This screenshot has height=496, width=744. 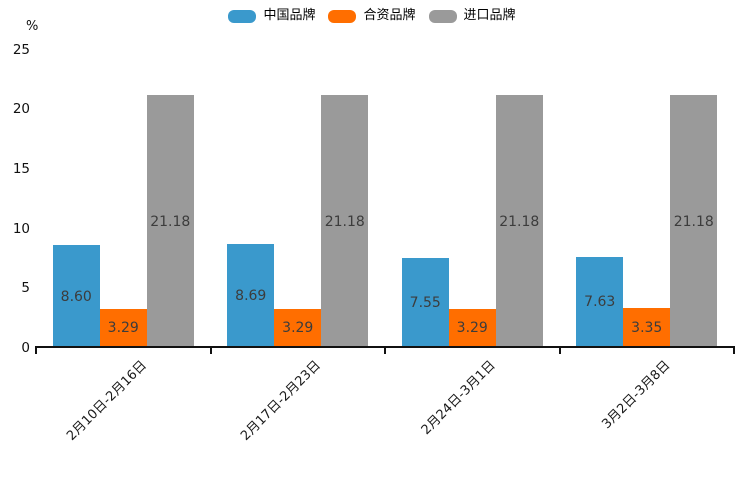 What do you see at coordinates (21, 228) in the screenshot?
I see `y-tick-label: 10` at bounding box center [21, 228].